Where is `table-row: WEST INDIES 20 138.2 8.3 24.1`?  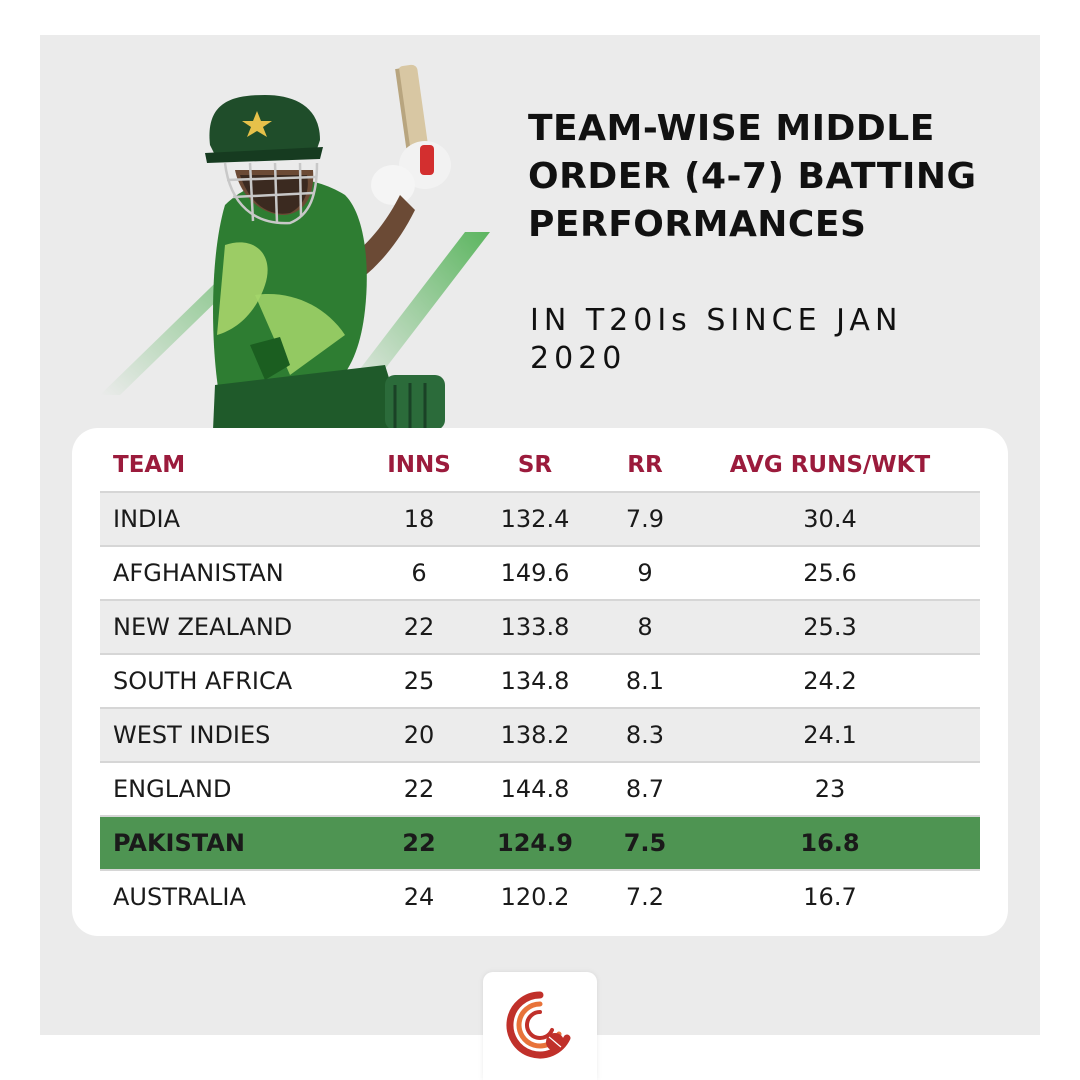 table-row: WEST INDIES 20 138.2 8.3 24.1 is located at coordinates (540, 734).